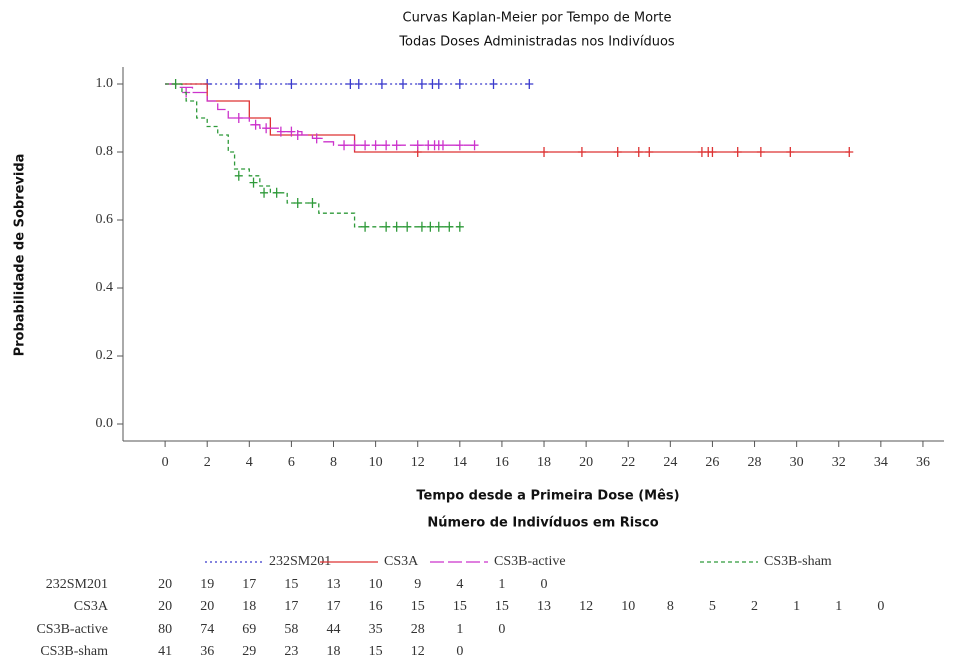 This screenshot has height=661, width=957. What do you see at coordinates (547, 496) in the screenshot?
I see `x-axis-label: Tempo desde a Primeira Dose (Mês)` at bounding box center [547, 496].